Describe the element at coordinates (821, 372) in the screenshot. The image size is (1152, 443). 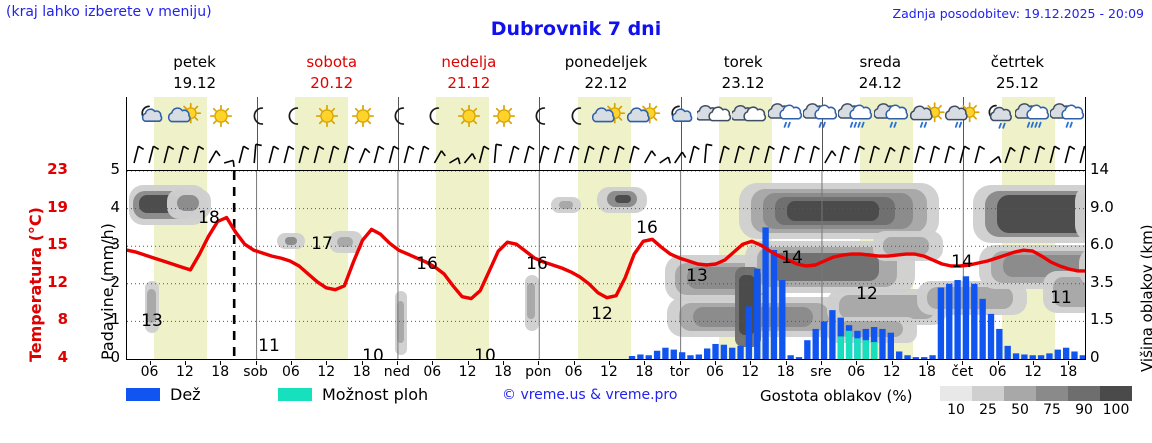
I see `x-tick-label: sre` at that location.